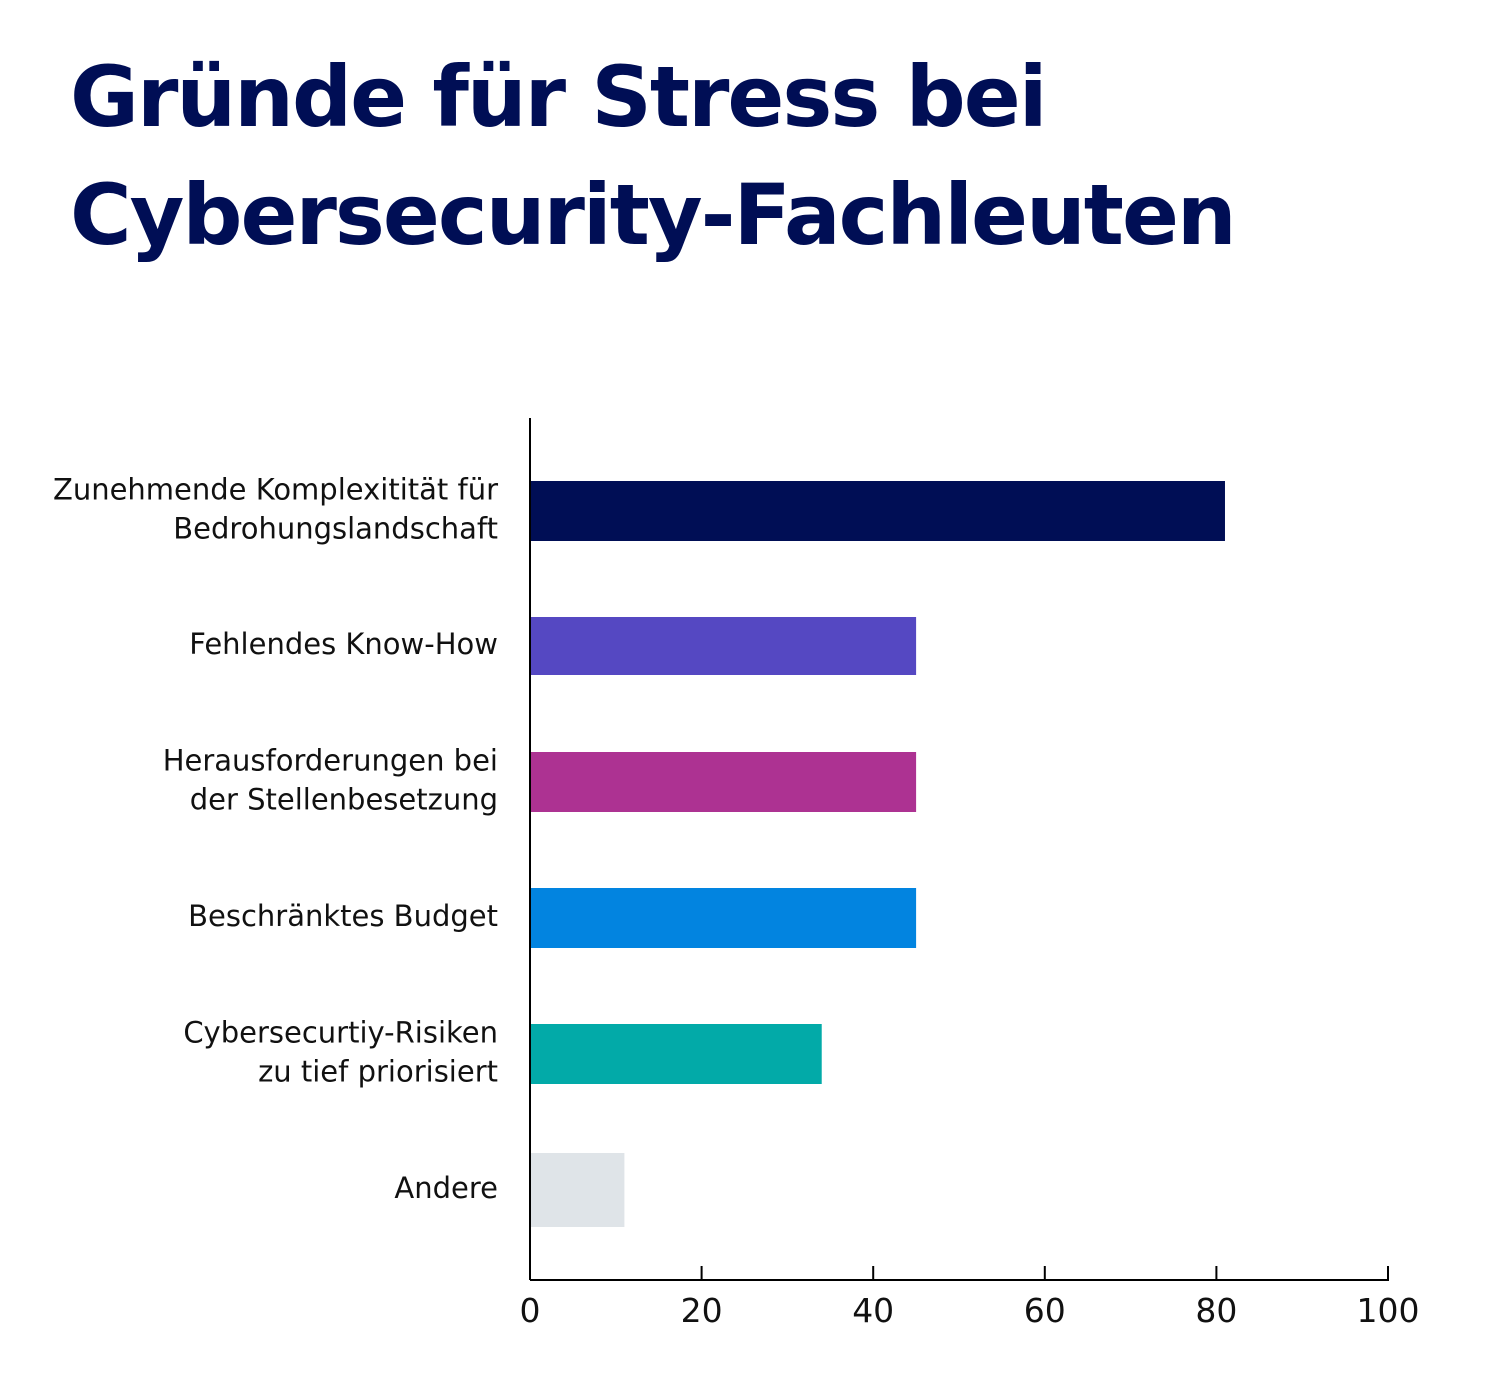  What do you see at coordinates (1216, 1310) in the screenshot?
I see `x-tick-label-80: 80` at bounding box center [1216, 1310].